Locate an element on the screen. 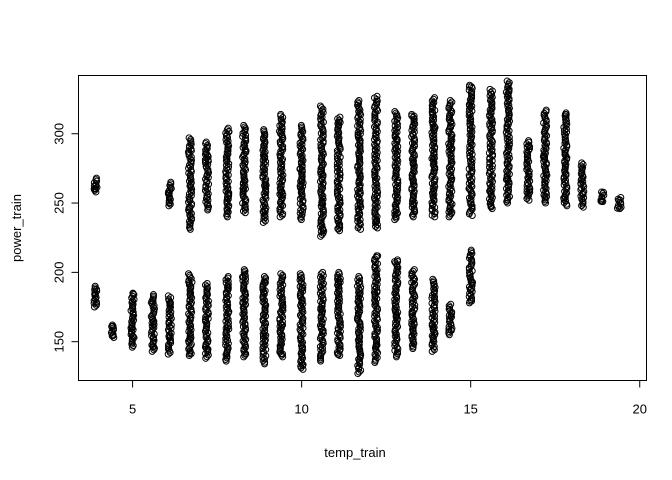  y-tick-label: 200 is located at coordinates (59, 273).